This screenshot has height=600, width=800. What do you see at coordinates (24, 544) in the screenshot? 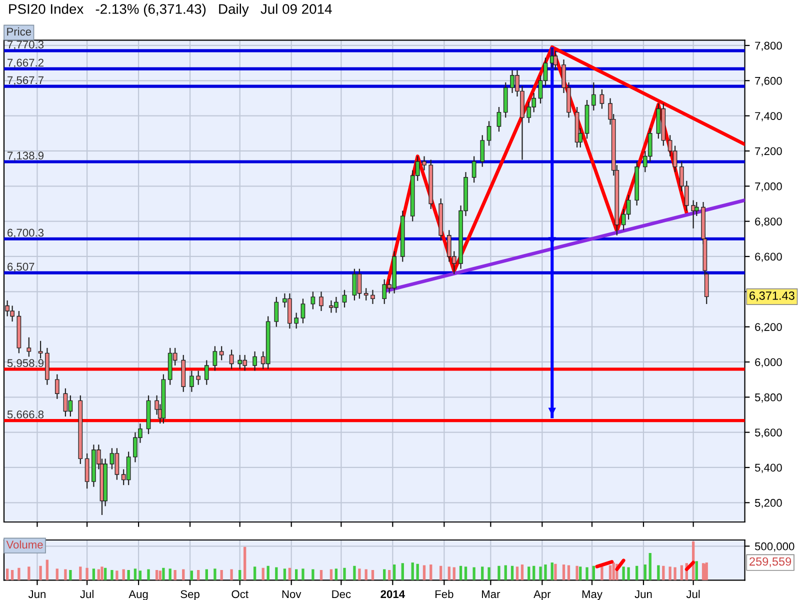
I see `annotation: Volume` at bounding box center [24, 544].